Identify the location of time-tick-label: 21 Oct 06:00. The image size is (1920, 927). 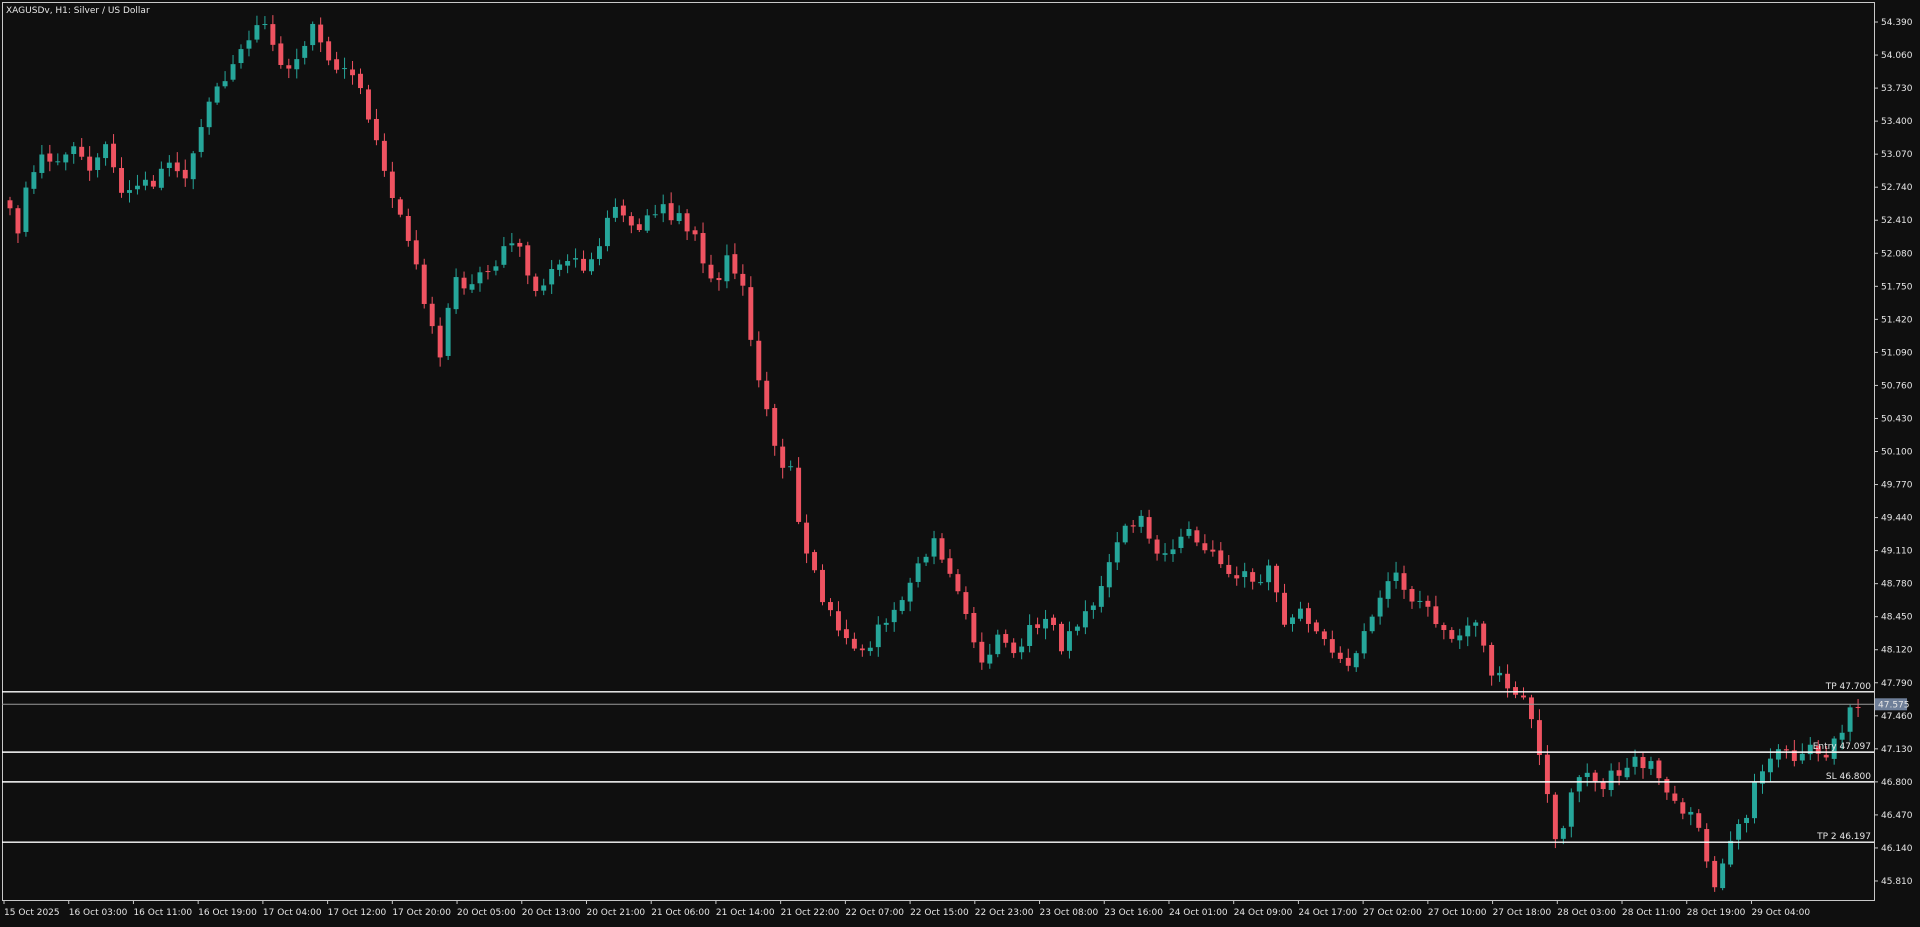
(680, 913).